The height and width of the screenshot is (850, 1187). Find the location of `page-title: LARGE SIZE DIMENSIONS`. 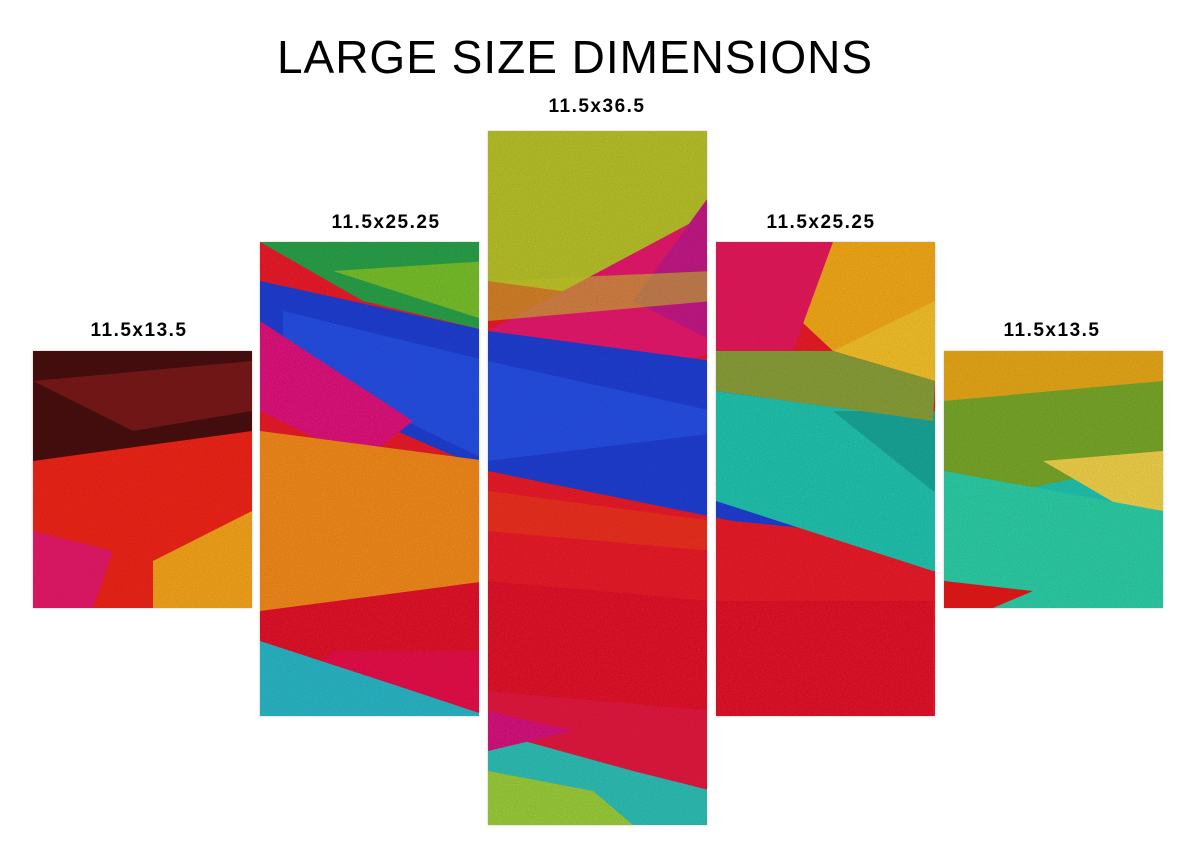

page-title: LARGE SIZE DIMENSIONS is located at coordinates (575, 57).